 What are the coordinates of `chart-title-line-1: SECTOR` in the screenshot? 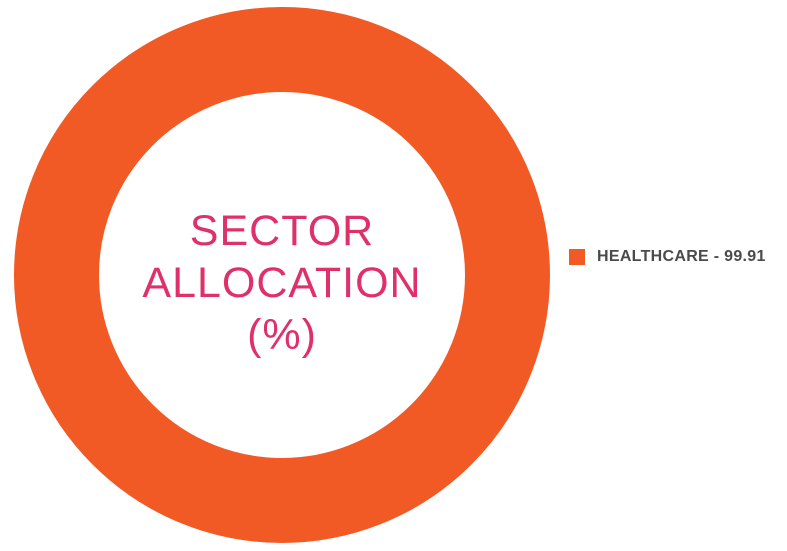 It's located at (282, 231).